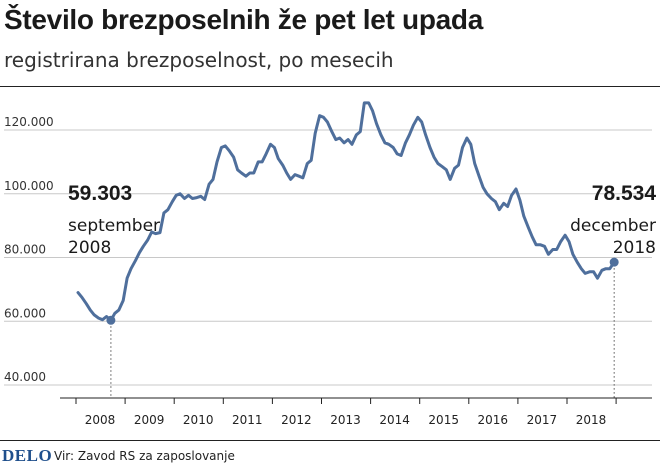 Image resolution: width=660 pixels, height=472 pixels. What do you see at coordinates (27, 455) in the screenshot?
I see `brand-logo: DELO` at bounding box center [27, 455].